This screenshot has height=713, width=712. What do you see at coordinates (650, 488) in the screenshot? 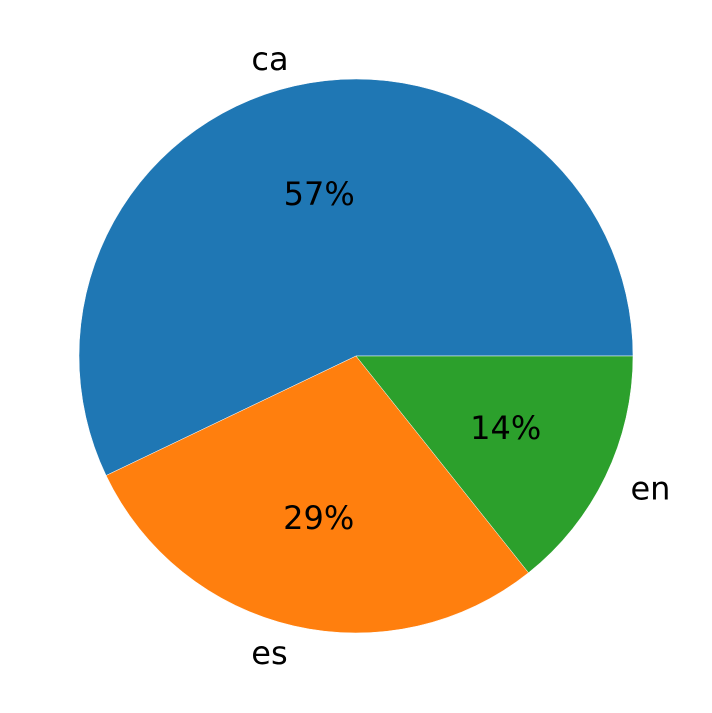
I see `slice-label-en: en` at bounding box center [650, 488].